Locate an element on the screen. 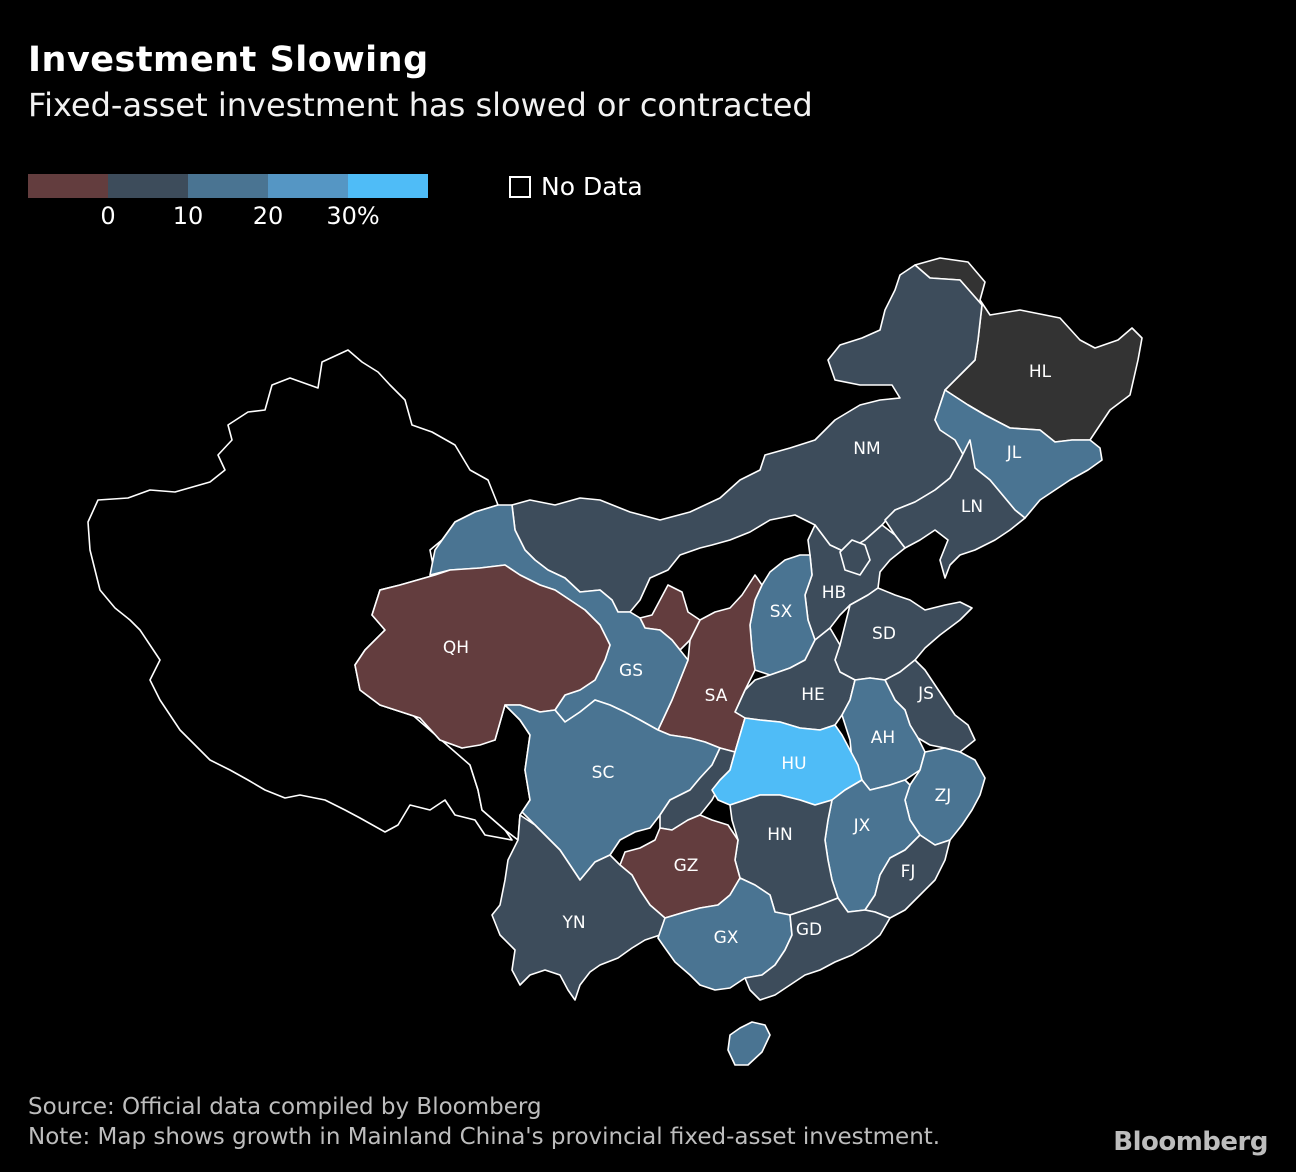  label-nm: NM is located at coordinates (866, 449).